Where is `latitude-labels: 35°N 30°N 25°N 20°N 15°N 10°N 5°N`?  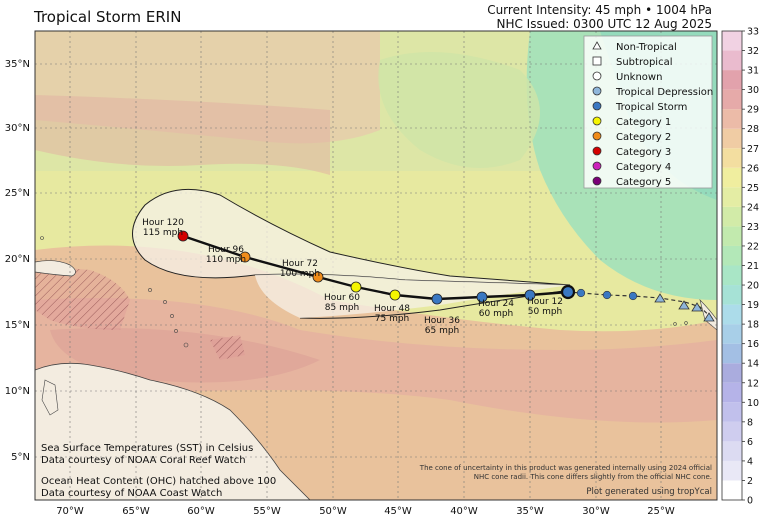 latitude-labels: 35°N 30°N 25°N 20°N 15°N 10°N 5°N is located at coordinates (17, 261).